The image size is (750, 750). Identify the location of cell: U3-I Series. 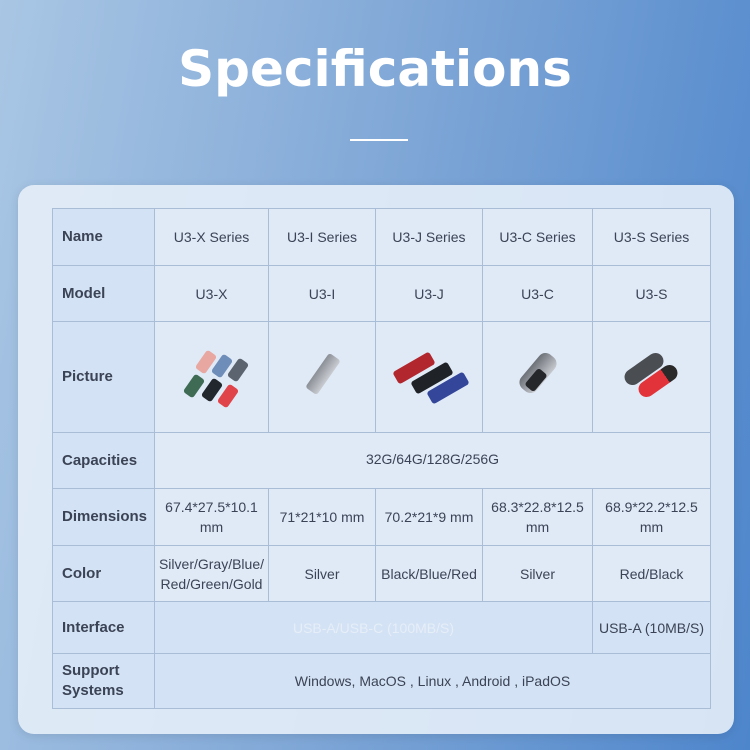
(322, 237).